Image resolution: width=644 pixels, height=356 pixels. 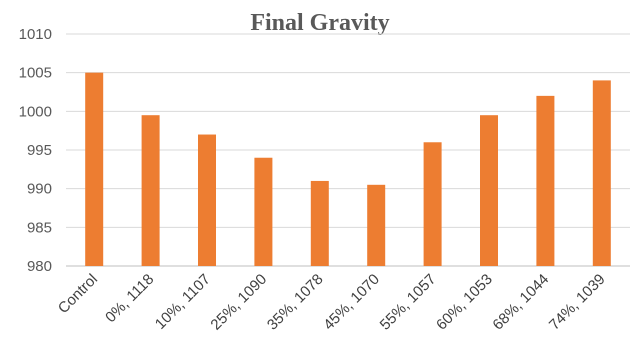 I want to click on x-category-label: 25%, 1090, so click(x=238, y=302).